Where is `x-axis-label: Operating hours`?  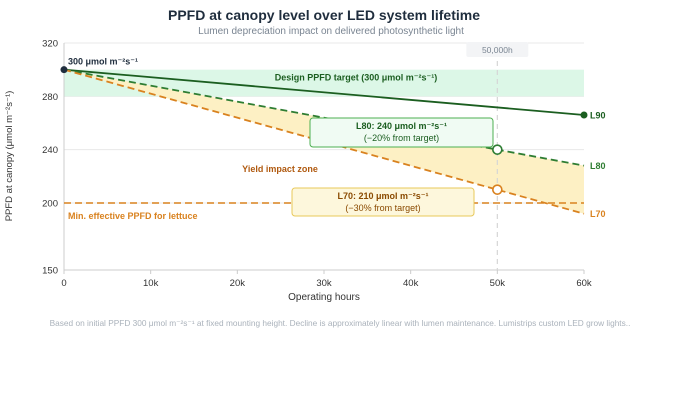 x-axis-label: Operating hours is located at coordinates (324, 297).